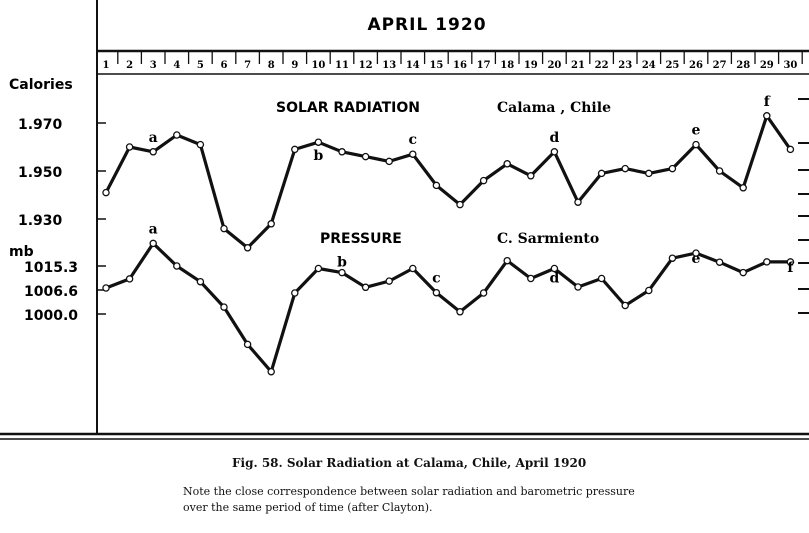  Describe the element at coordinates (129, 65) in the screenshot. I see `day-label: 2` at that location.